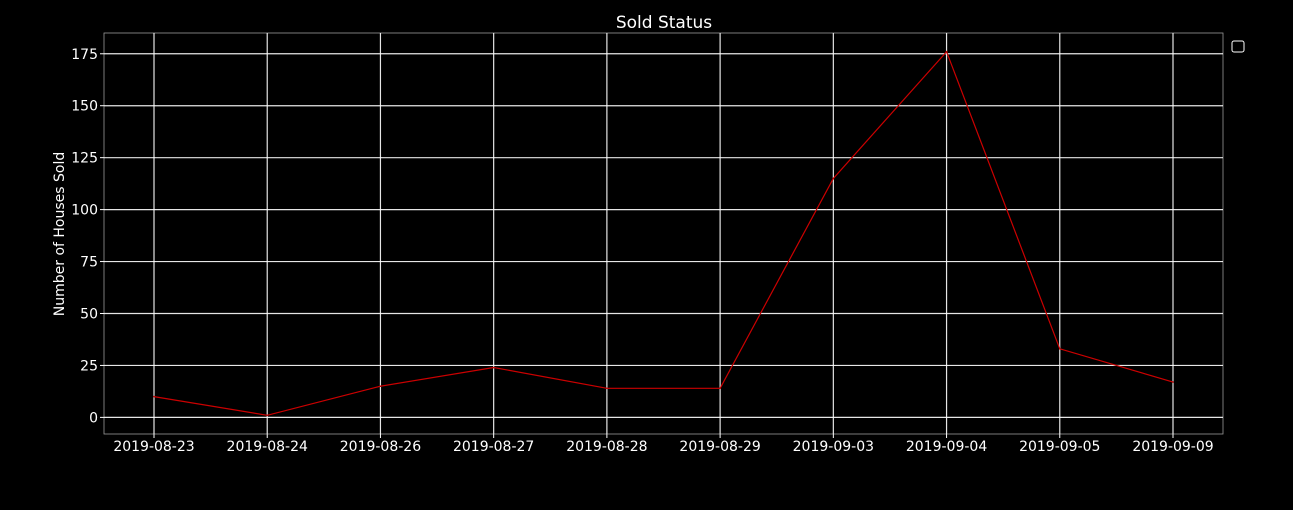 This screenshot has height=510, width=1293. Describe the element at coordinates (1172, 447) in the screenshot. I see `x-tick-label: 2019-09-09` at that location.